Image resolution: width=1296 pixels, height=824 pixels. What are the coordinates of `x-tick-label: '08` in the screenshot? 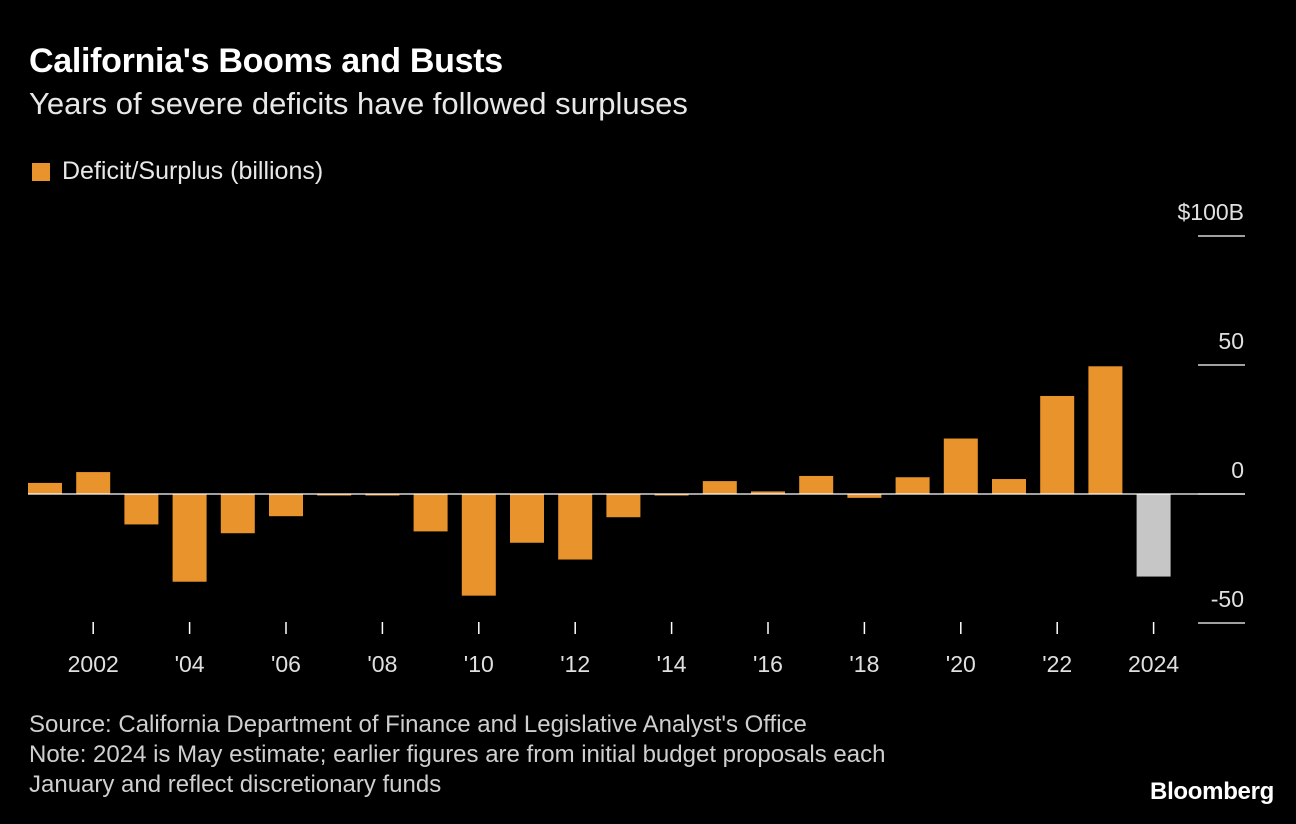 It's located at (382, 664).